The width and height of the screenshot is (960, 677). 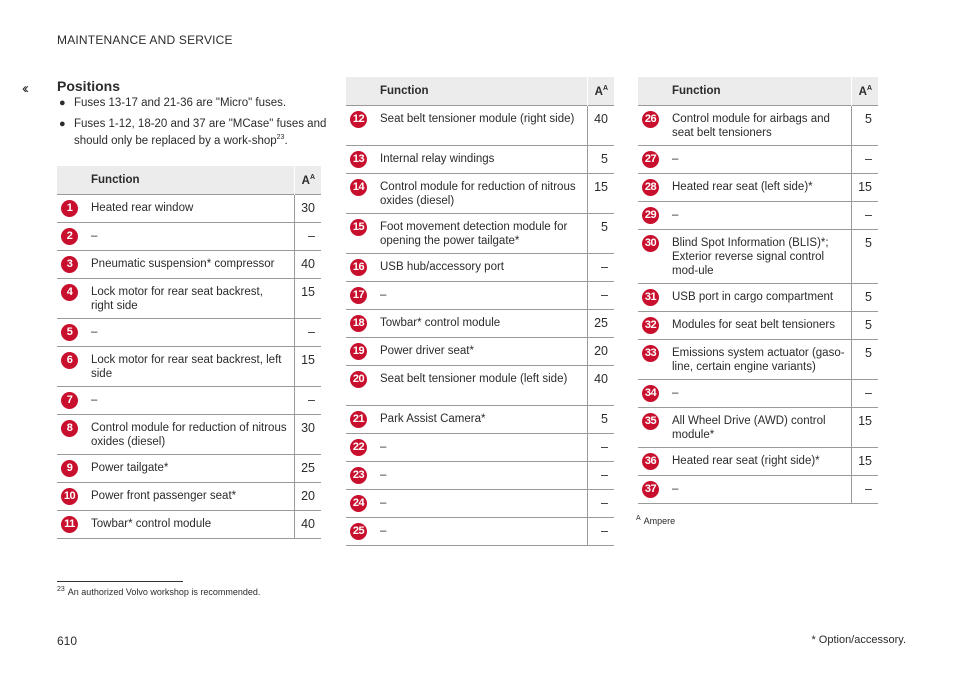 I want to click on fuse-number-badge: 1, so click(x=69, y=208).